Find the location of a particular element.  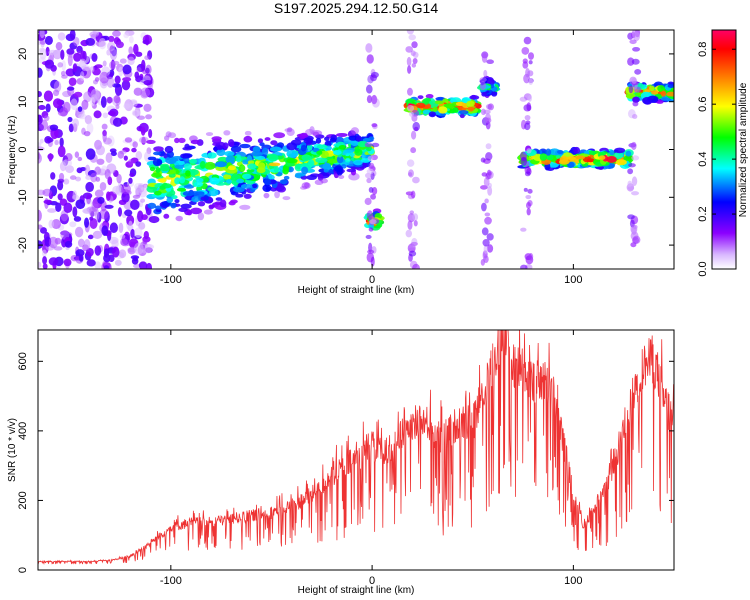

chart-title: S197.2025.294.12.50.G14 is located at coordinates (356, 8).